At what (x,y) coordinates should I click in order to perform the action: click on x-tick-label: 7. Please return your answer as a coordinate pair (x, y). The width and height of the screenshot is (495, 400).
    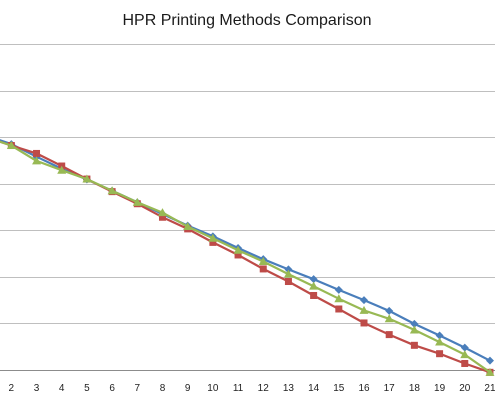
    Looking at the image, I should click on (138, 388).